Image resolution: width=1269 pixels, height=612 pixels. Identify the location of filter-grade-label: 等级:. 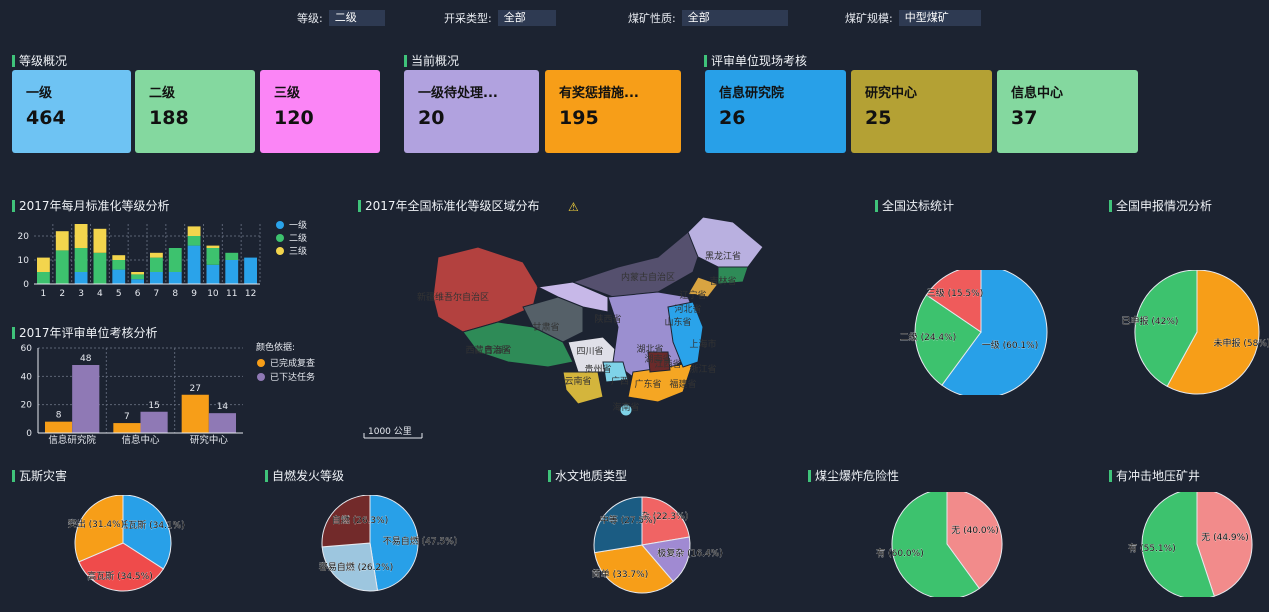
(310, 18).